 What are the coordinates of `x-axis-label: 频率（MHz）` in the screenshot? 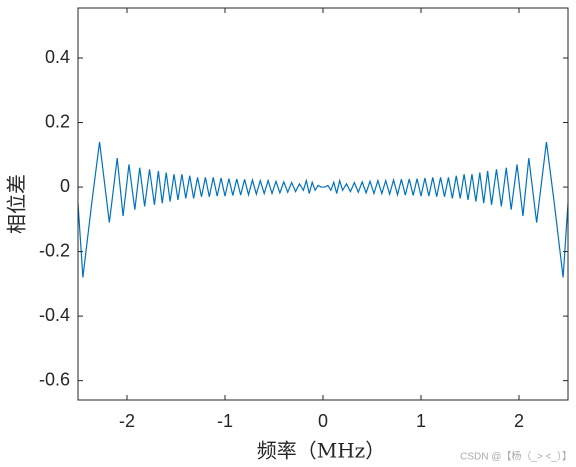 It's located at (321, 451).